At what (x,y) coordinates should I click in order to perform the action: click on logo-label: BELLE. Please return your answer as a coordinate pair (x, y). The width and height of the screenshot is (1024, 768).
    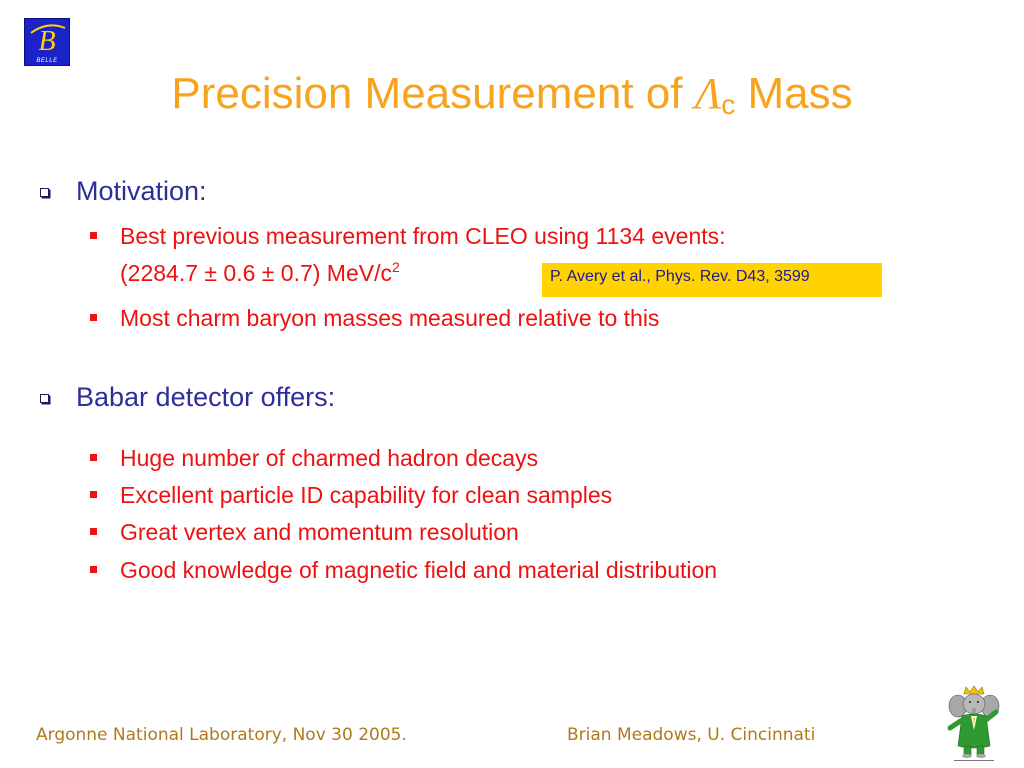
    Looking at the image, I should click on (47, 61).